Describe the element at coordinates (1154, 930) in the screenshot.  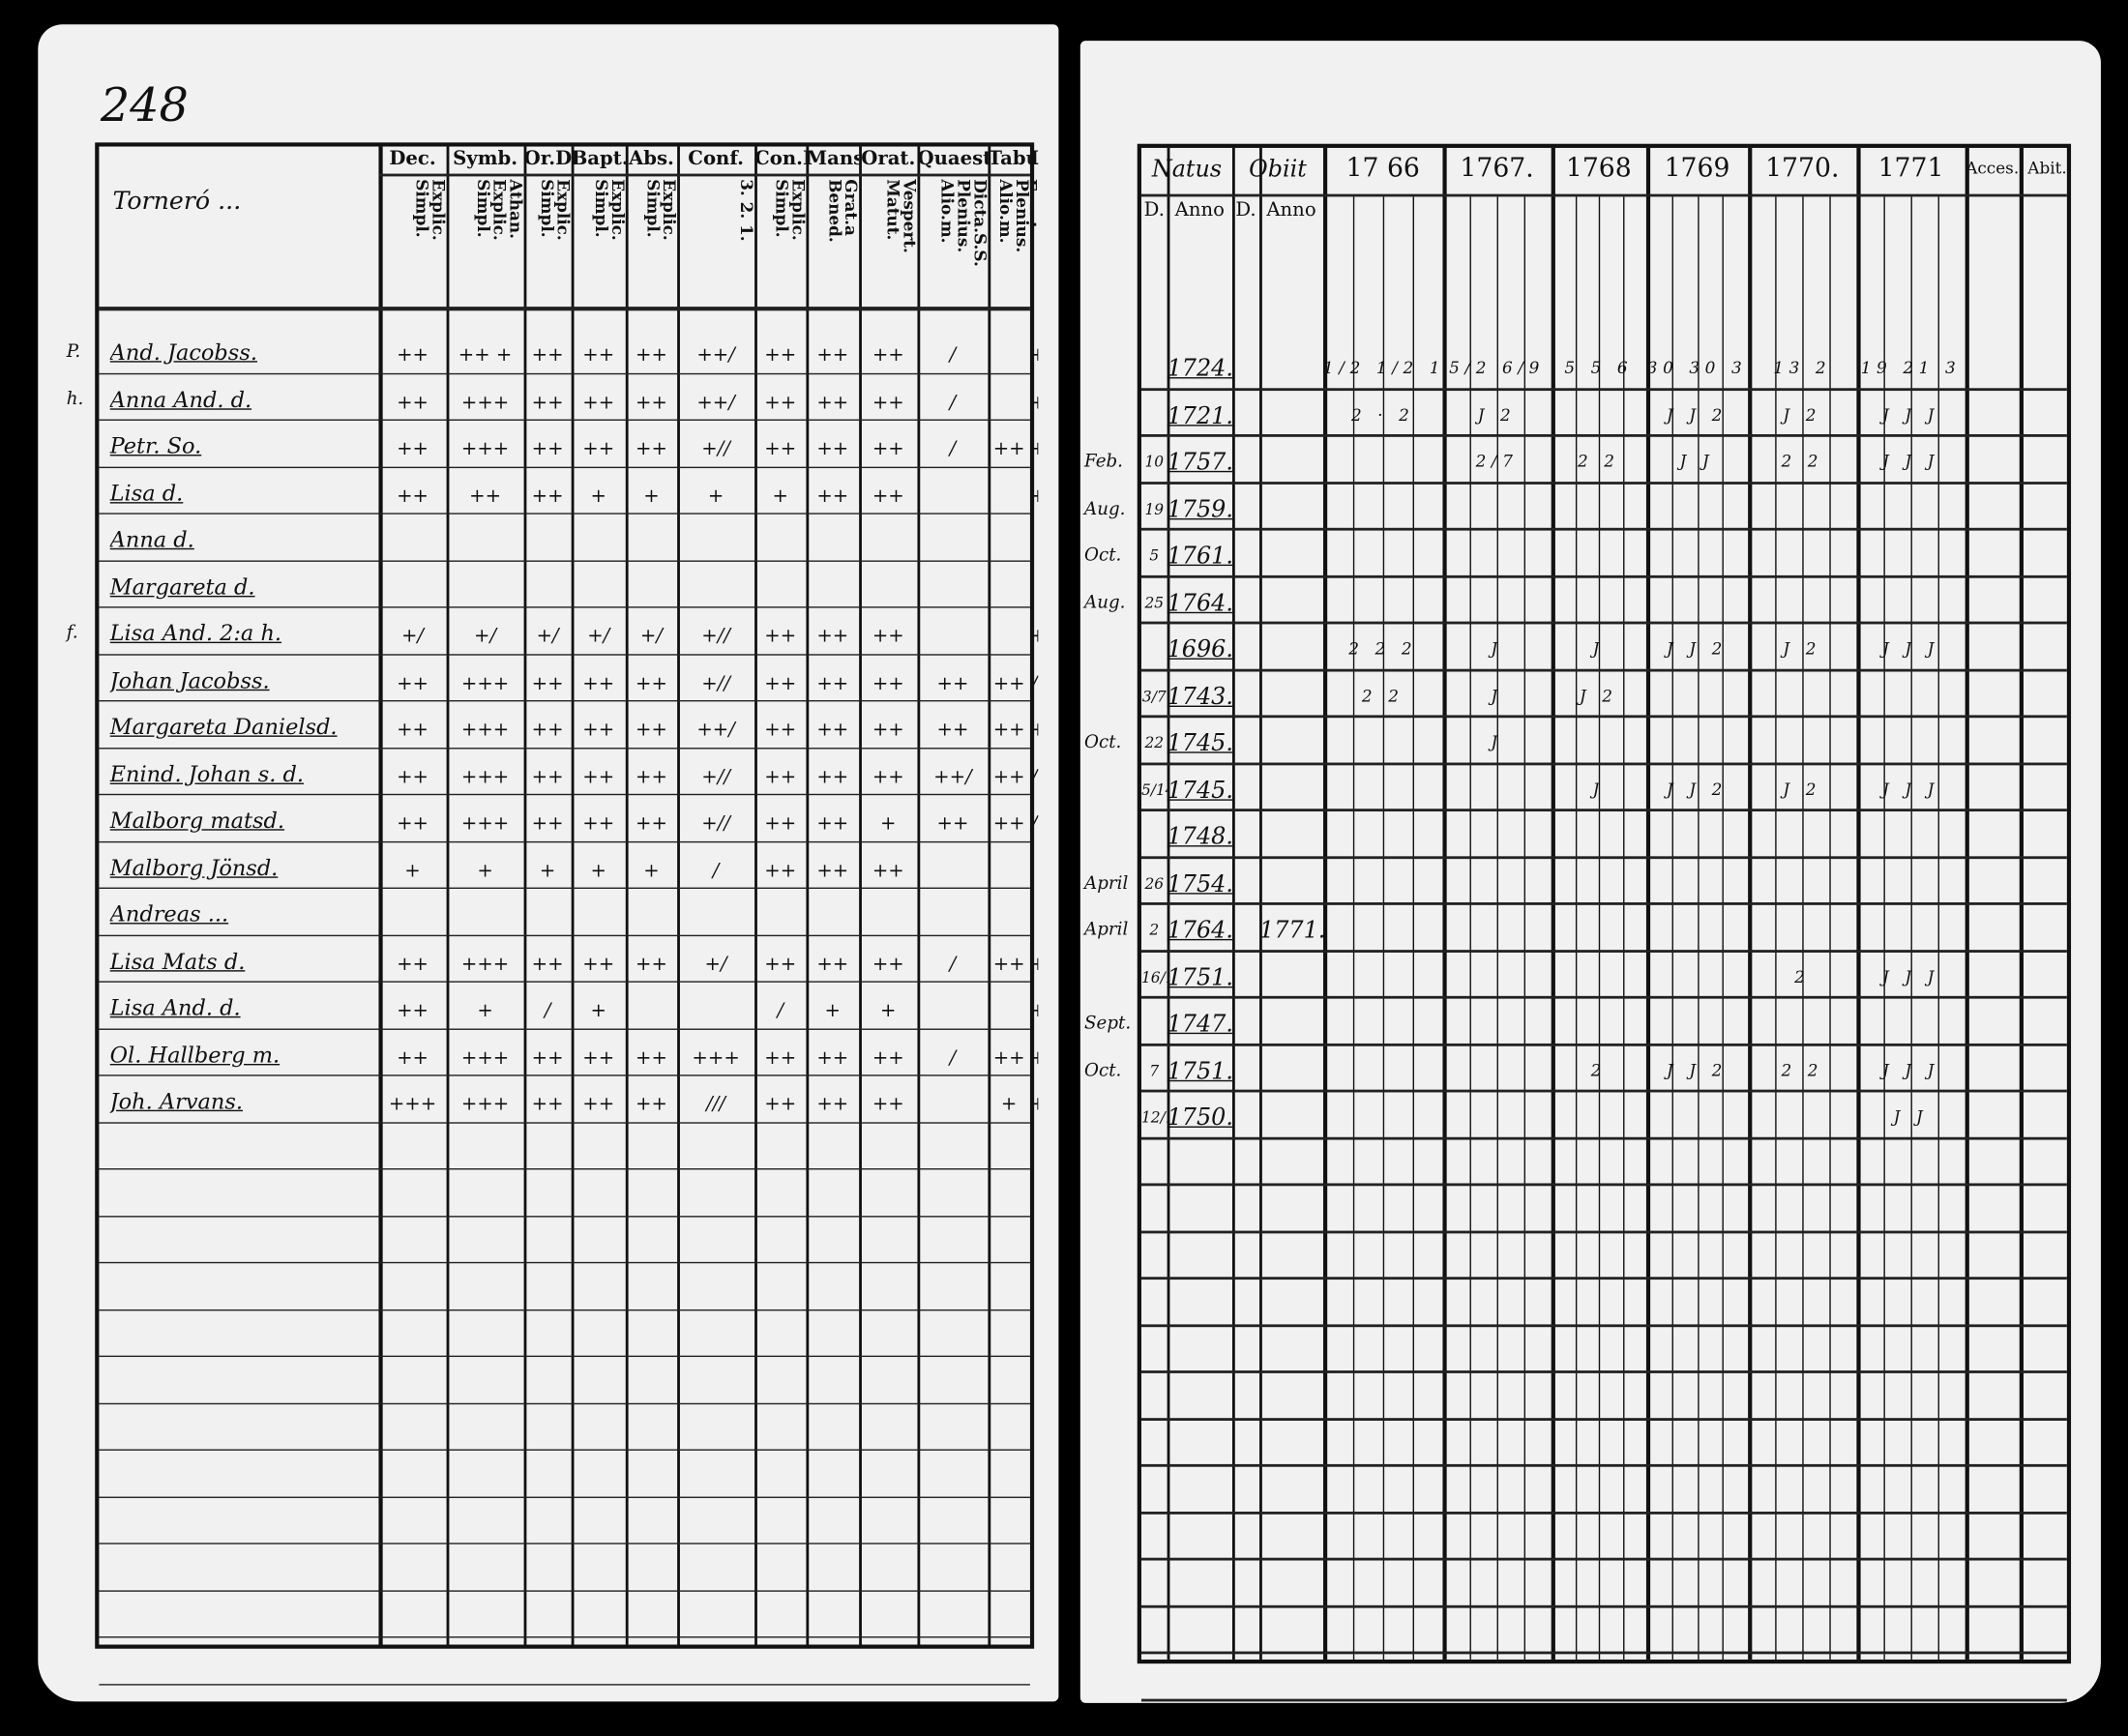
I see `birth-day: 2` at that location.